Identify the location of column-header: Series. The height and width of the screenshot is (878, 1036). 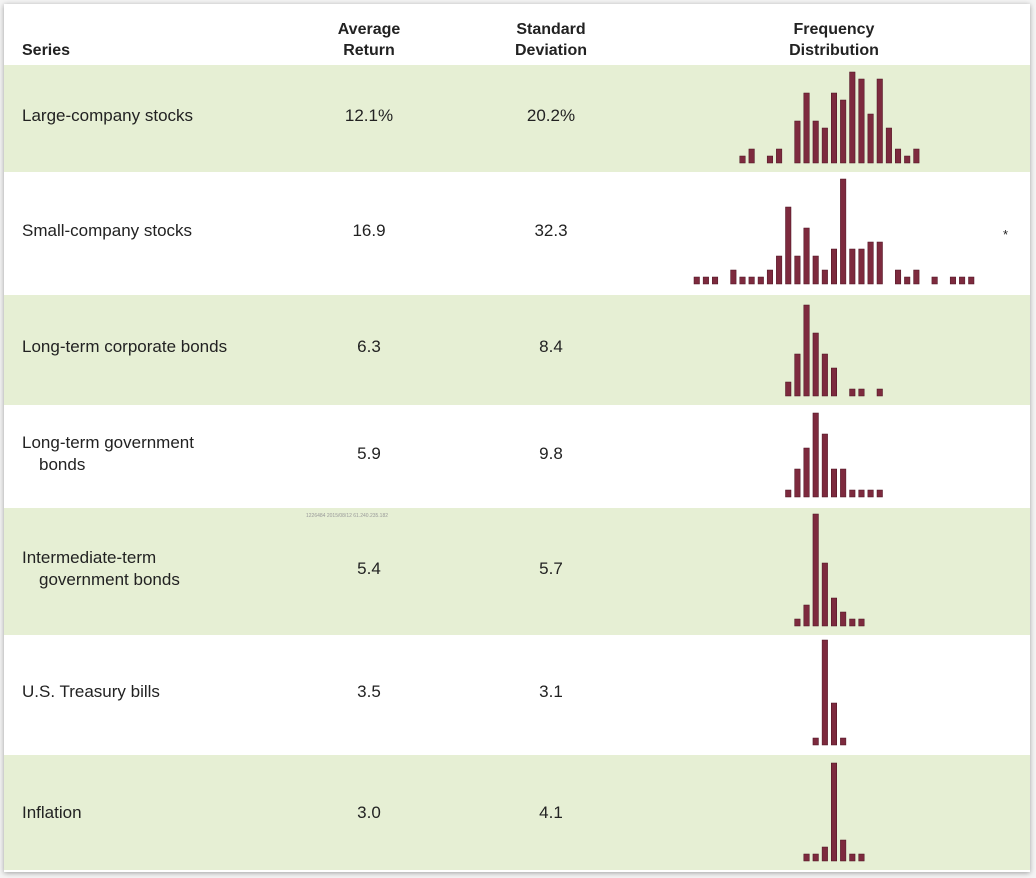
(46, 50).